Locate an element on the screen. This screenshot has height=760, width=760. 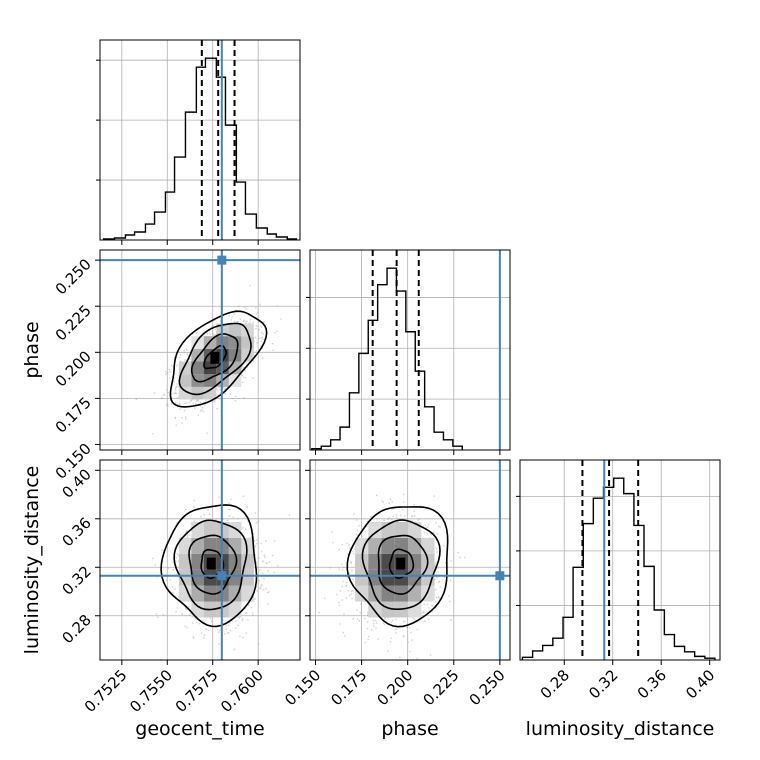
y-axis-label-phase: phase is located at coordinates (32, 349).